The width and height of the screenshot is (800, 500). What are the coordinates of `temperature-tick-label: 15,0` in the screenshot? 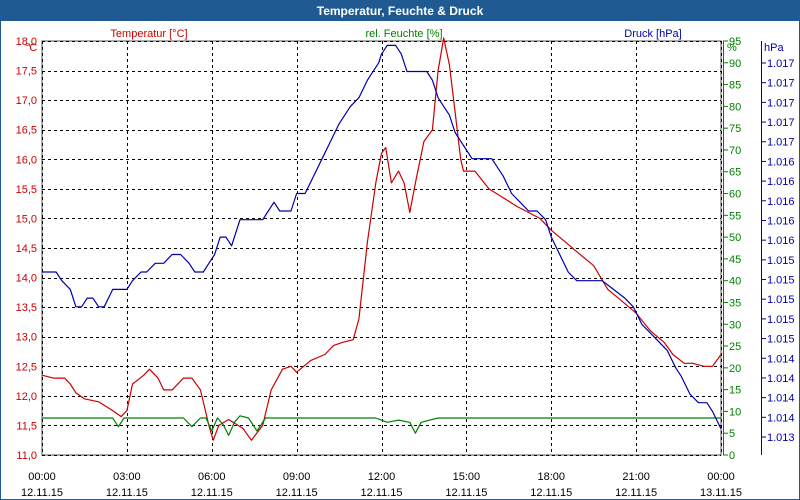 It's located at (26, 219).